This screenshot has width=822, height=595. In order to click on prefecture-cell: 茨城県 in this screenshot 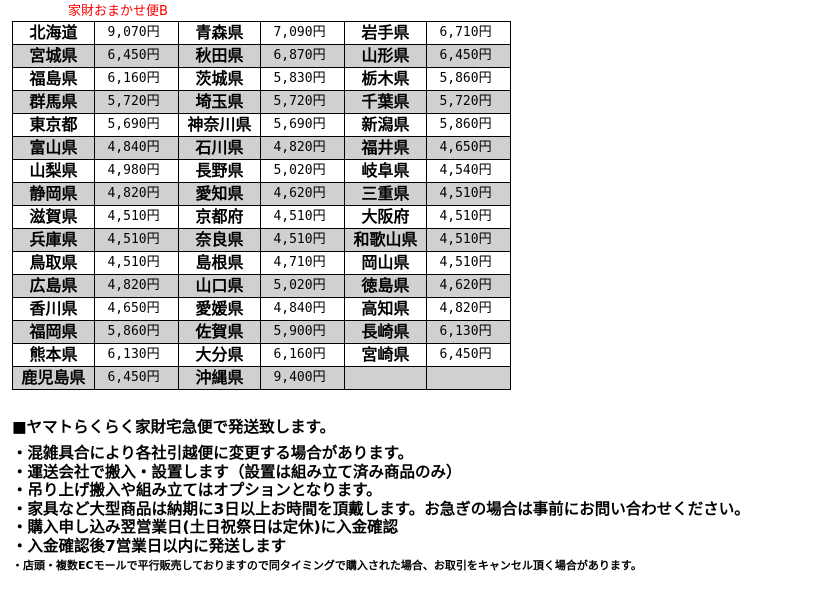, I will do `click(219, 79)`.